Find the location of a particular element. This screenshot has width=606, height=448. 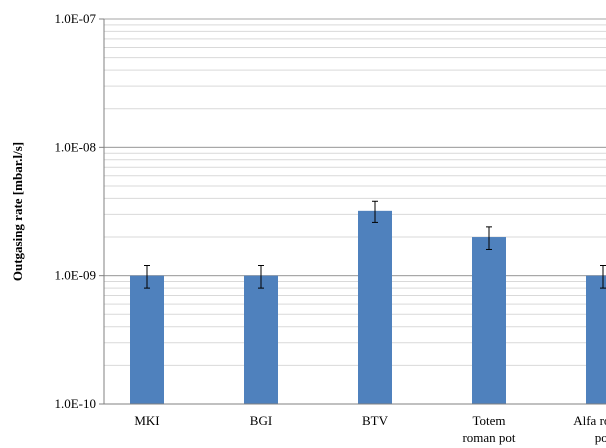

x-category-label-line: roman pot is located at coordinates (488, 437).